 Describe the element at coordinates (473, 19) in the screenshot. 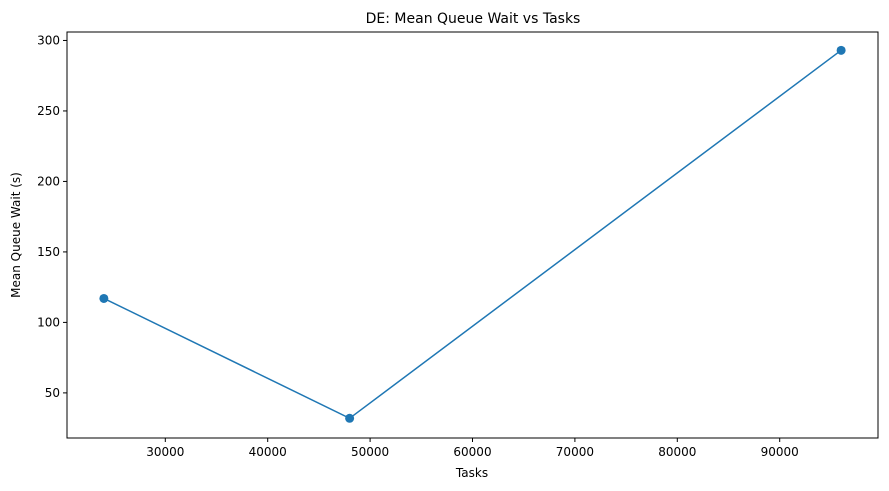

I see `chart-title: DE: Mean Queue Wait vs Tasks` at that location.